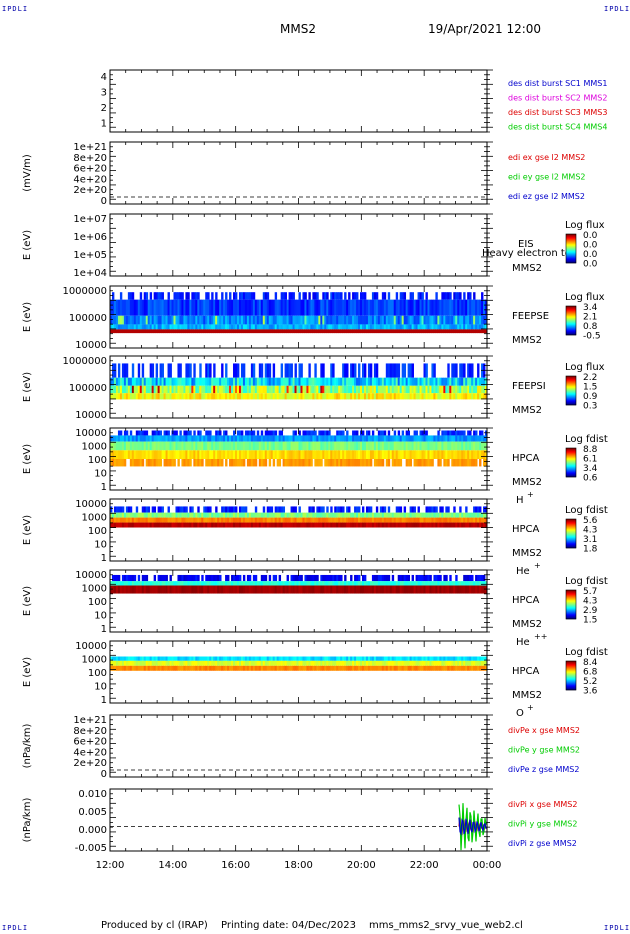 This screenshot has height=934, width=630. What do you see at coordinates (90, 147) in the screenshot?
I see `y-tick-label: 1e+21` at bounding box center [90, 147].